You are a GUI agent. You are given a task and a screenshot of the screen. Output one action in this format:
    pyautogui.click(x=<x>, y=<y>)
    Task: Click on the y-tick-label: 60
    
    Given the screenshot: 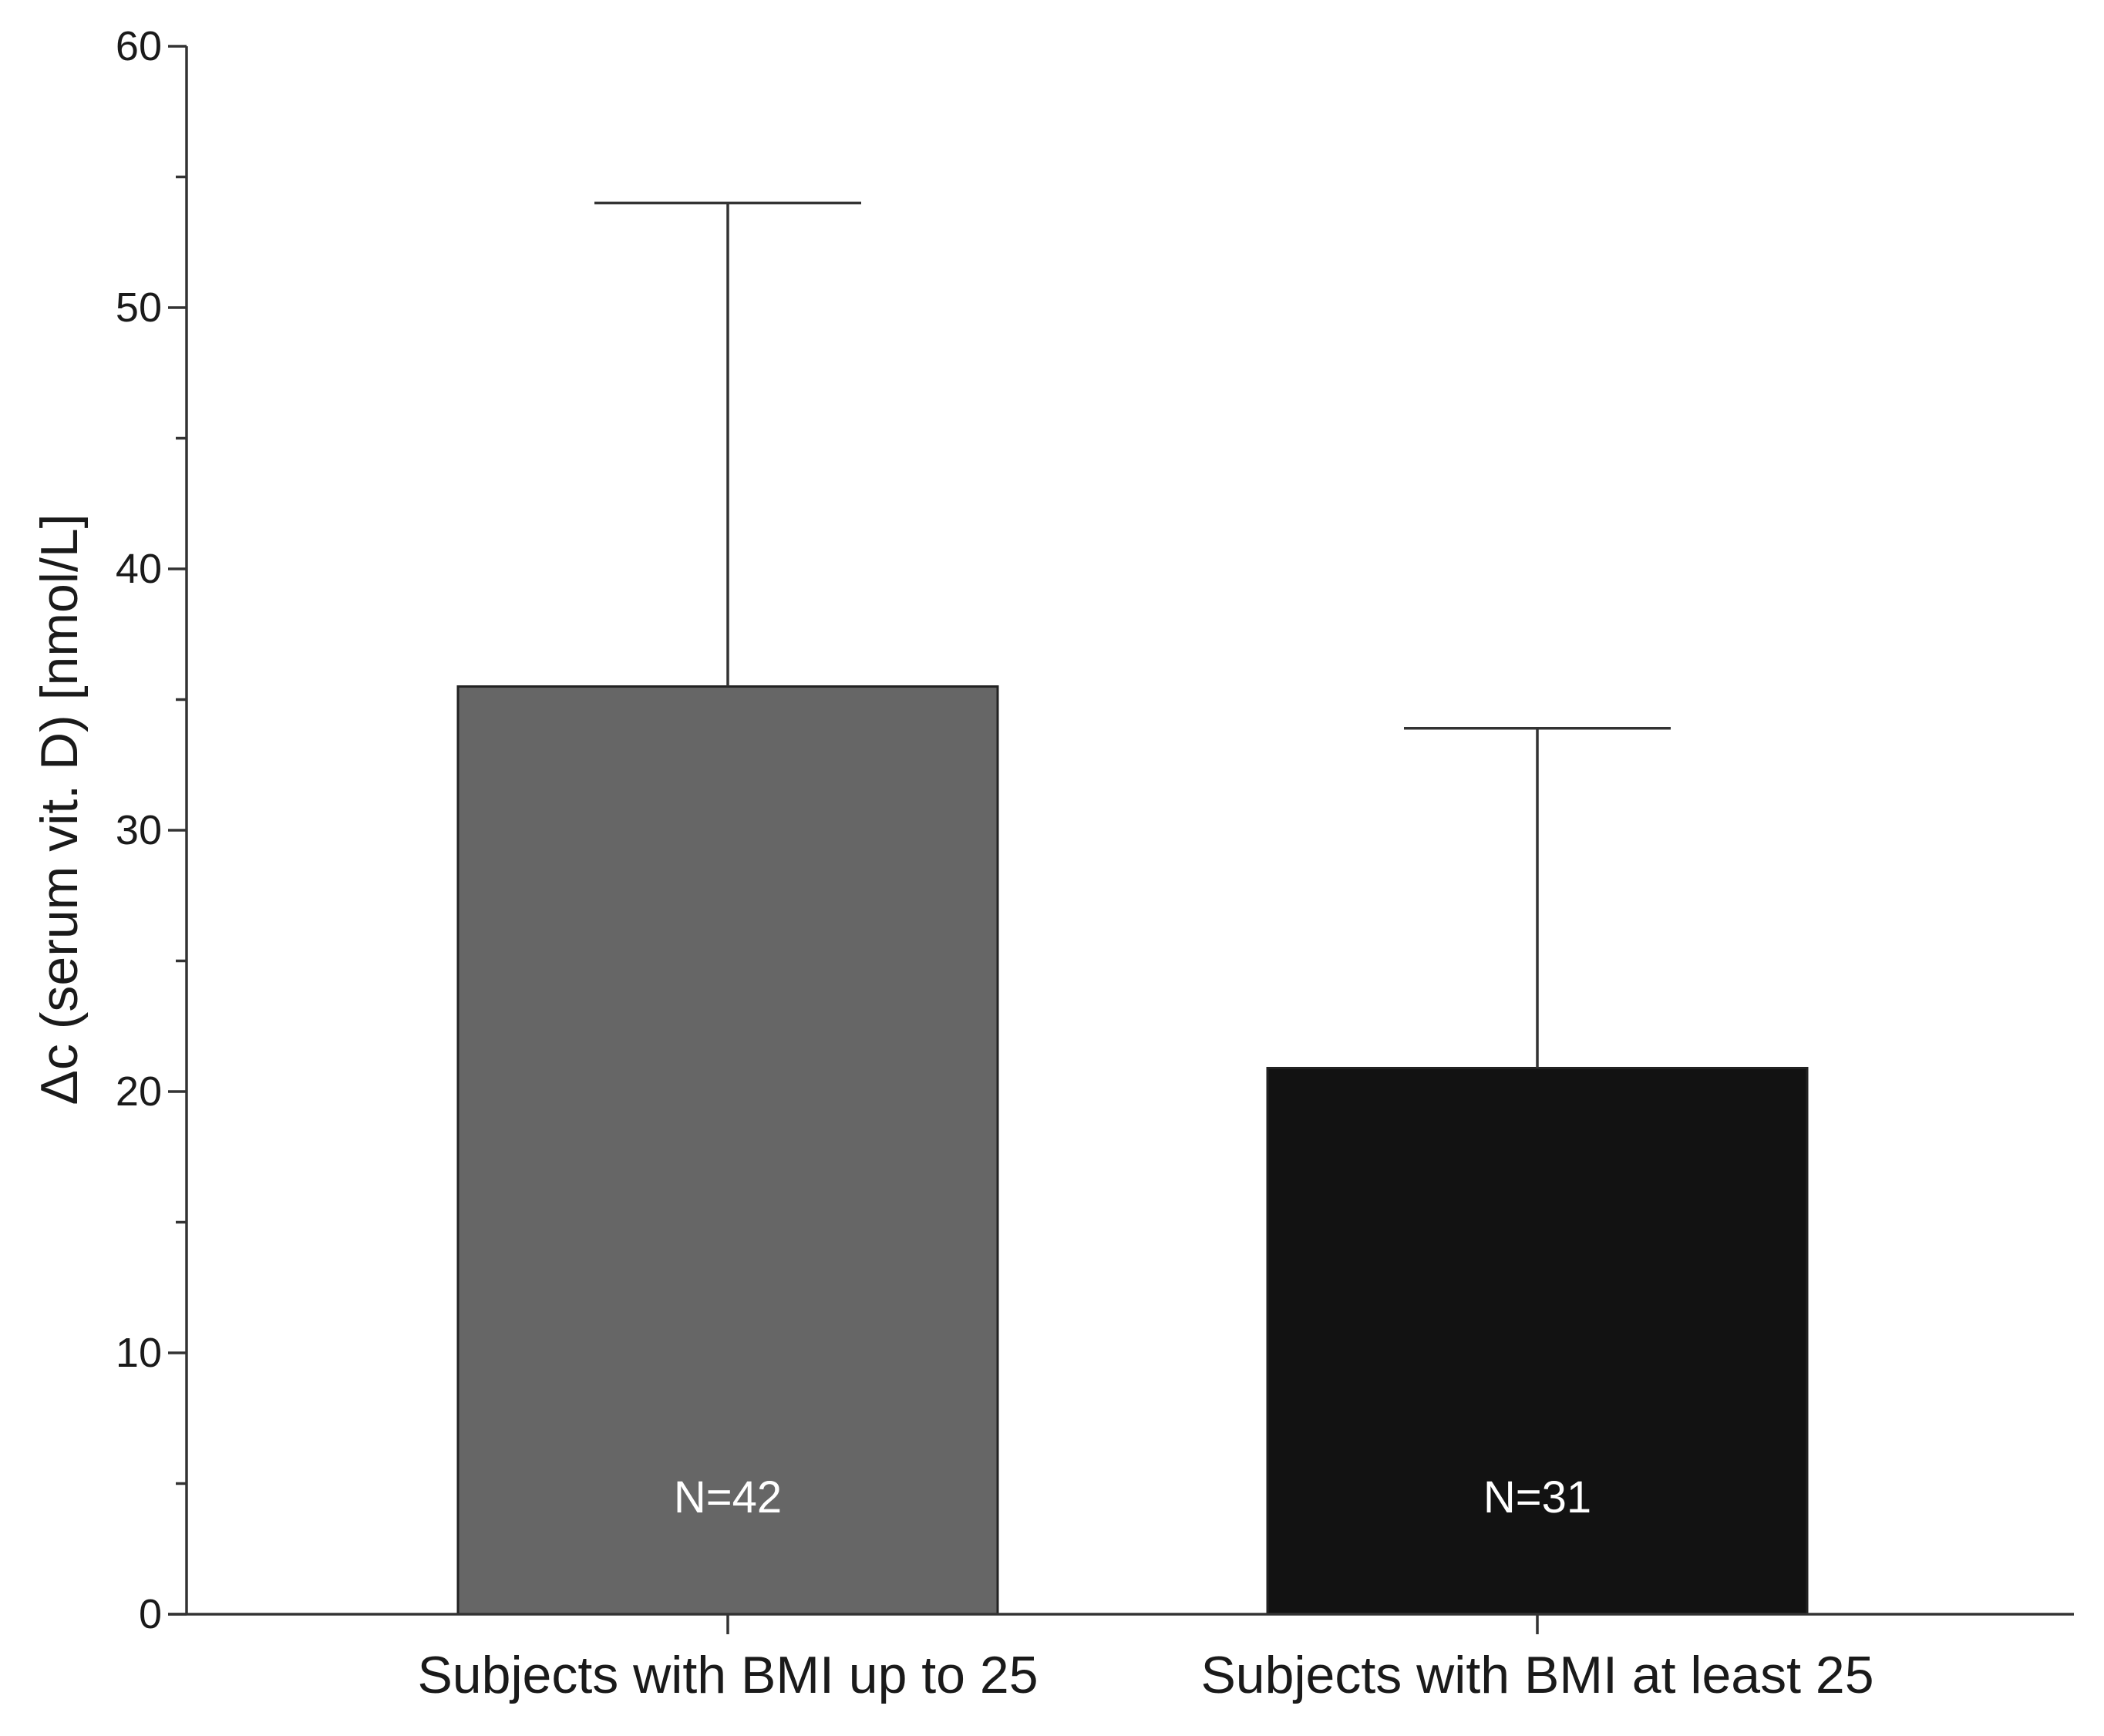 What is the action you would take?
    pyautogui.click(x=139, y=46)
    